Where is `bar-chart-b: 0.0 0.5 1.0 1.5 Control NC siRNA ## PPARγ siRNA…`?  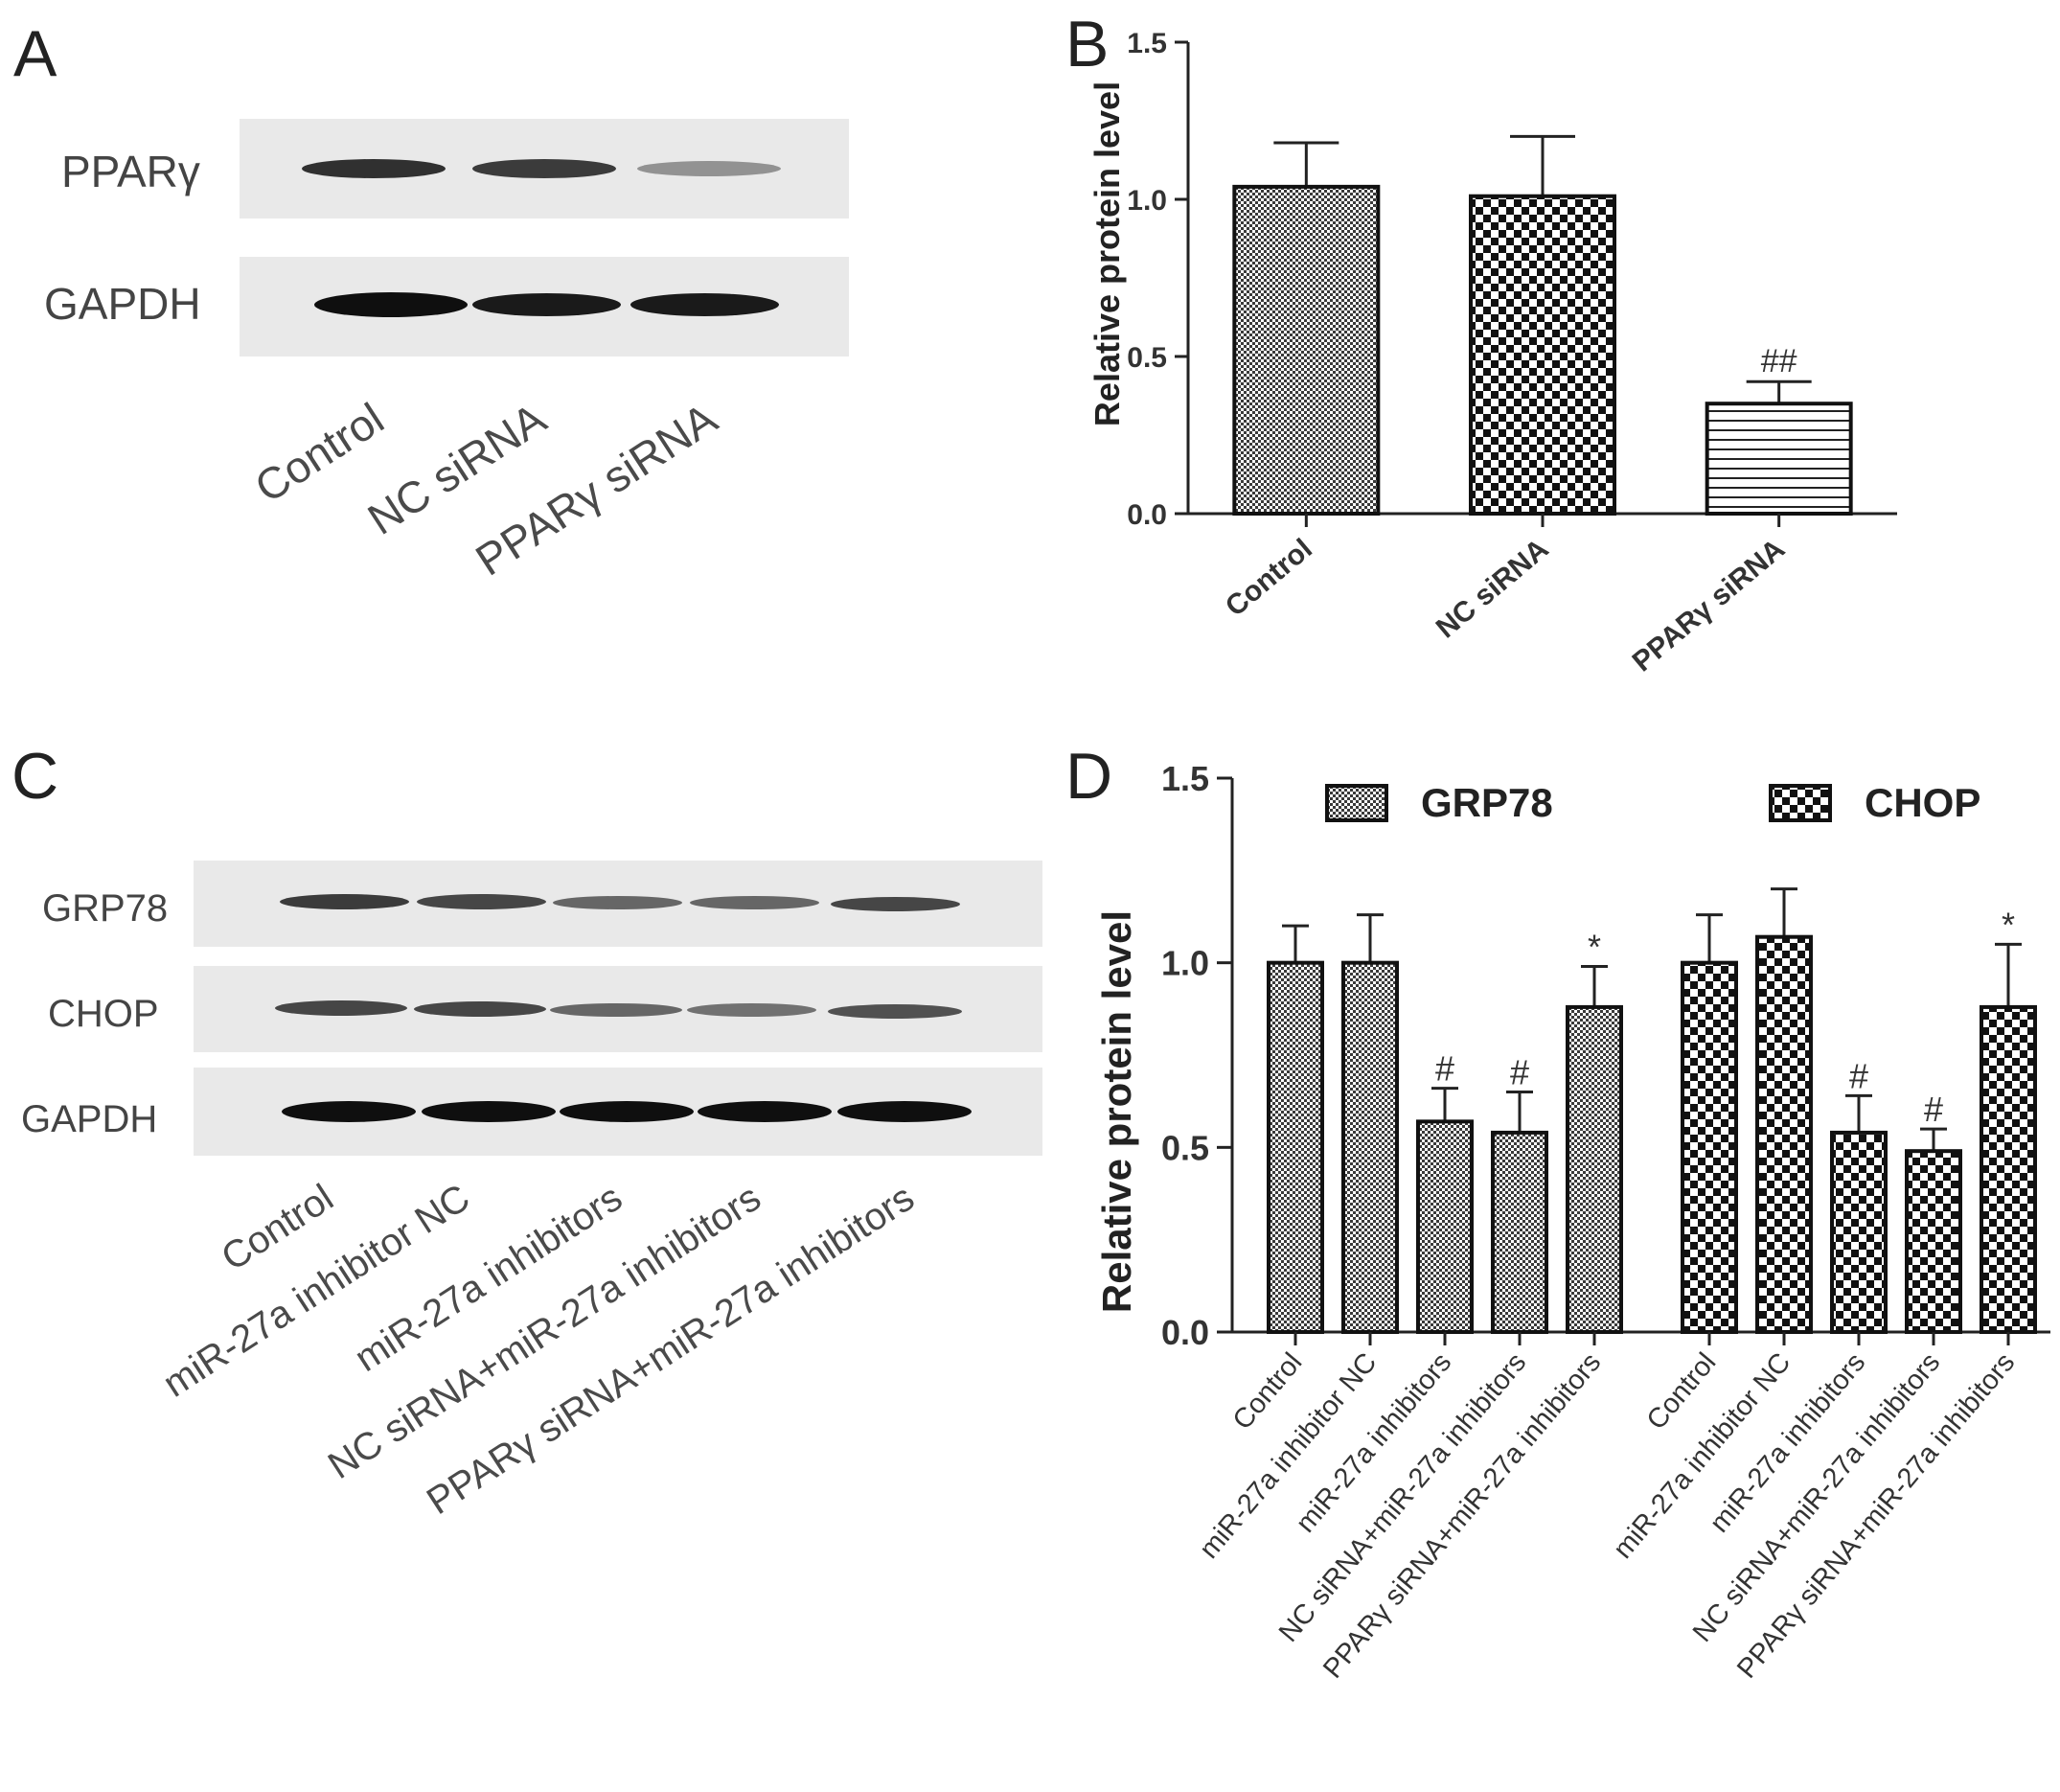 bar-chart-b: 0.0 0.5 1.0 1.5 Control NC siRNA ## PPARγ siRNA… is located at coordinates (1492, 353).